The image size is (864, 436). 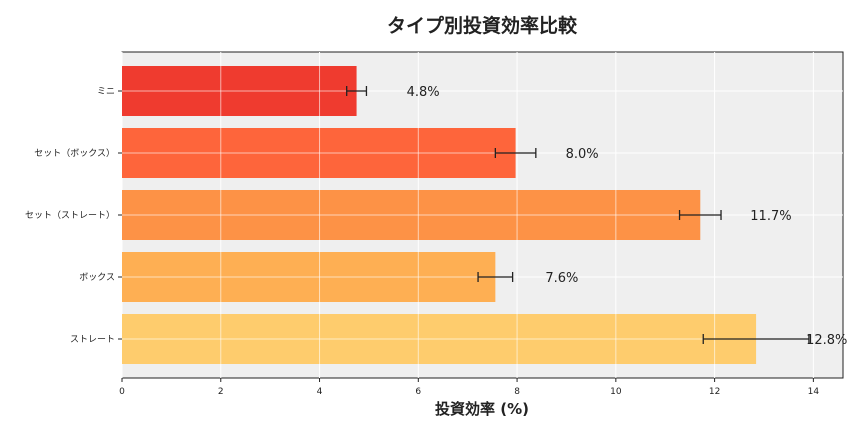 I want to click on data-label: 7.6%, so click(x=561, y=278).